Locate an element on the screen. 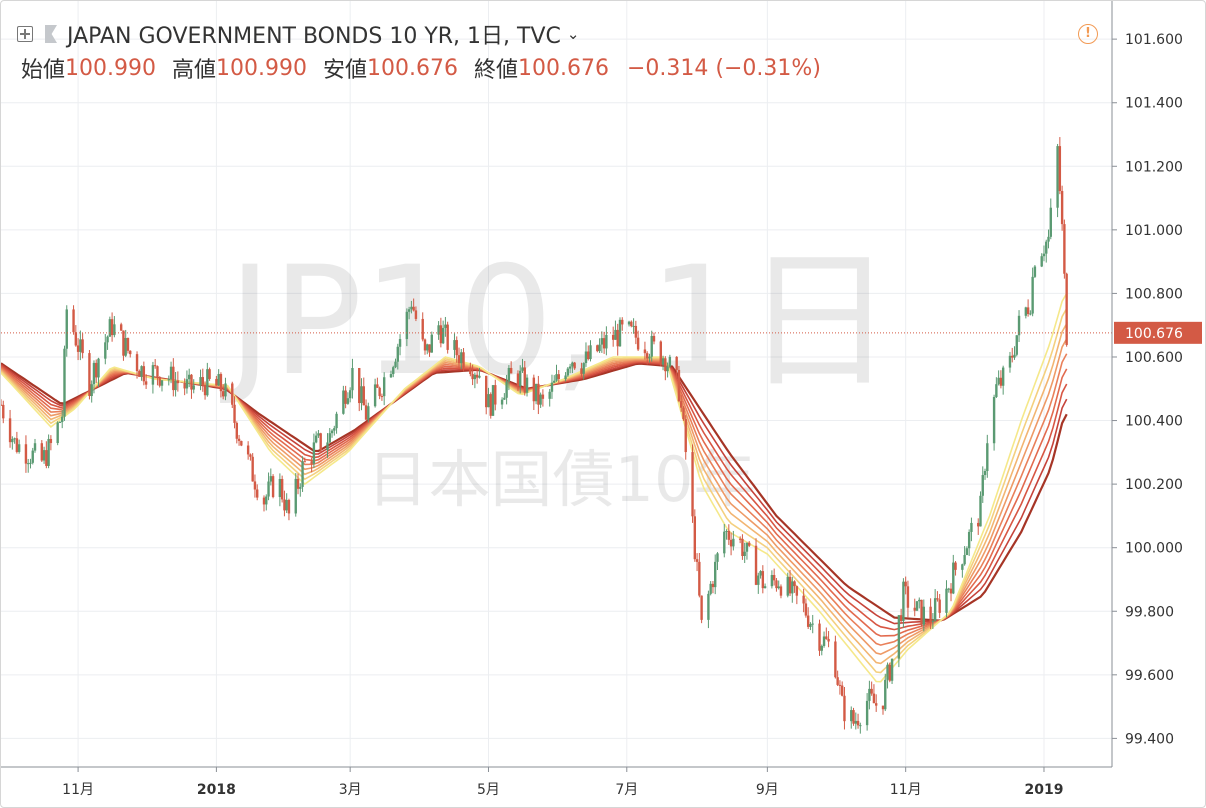 Image resolution: width=1206 pixels, height=808 pixels. chevron-down-icon: ⌄ is located at coordinates (573, 34).